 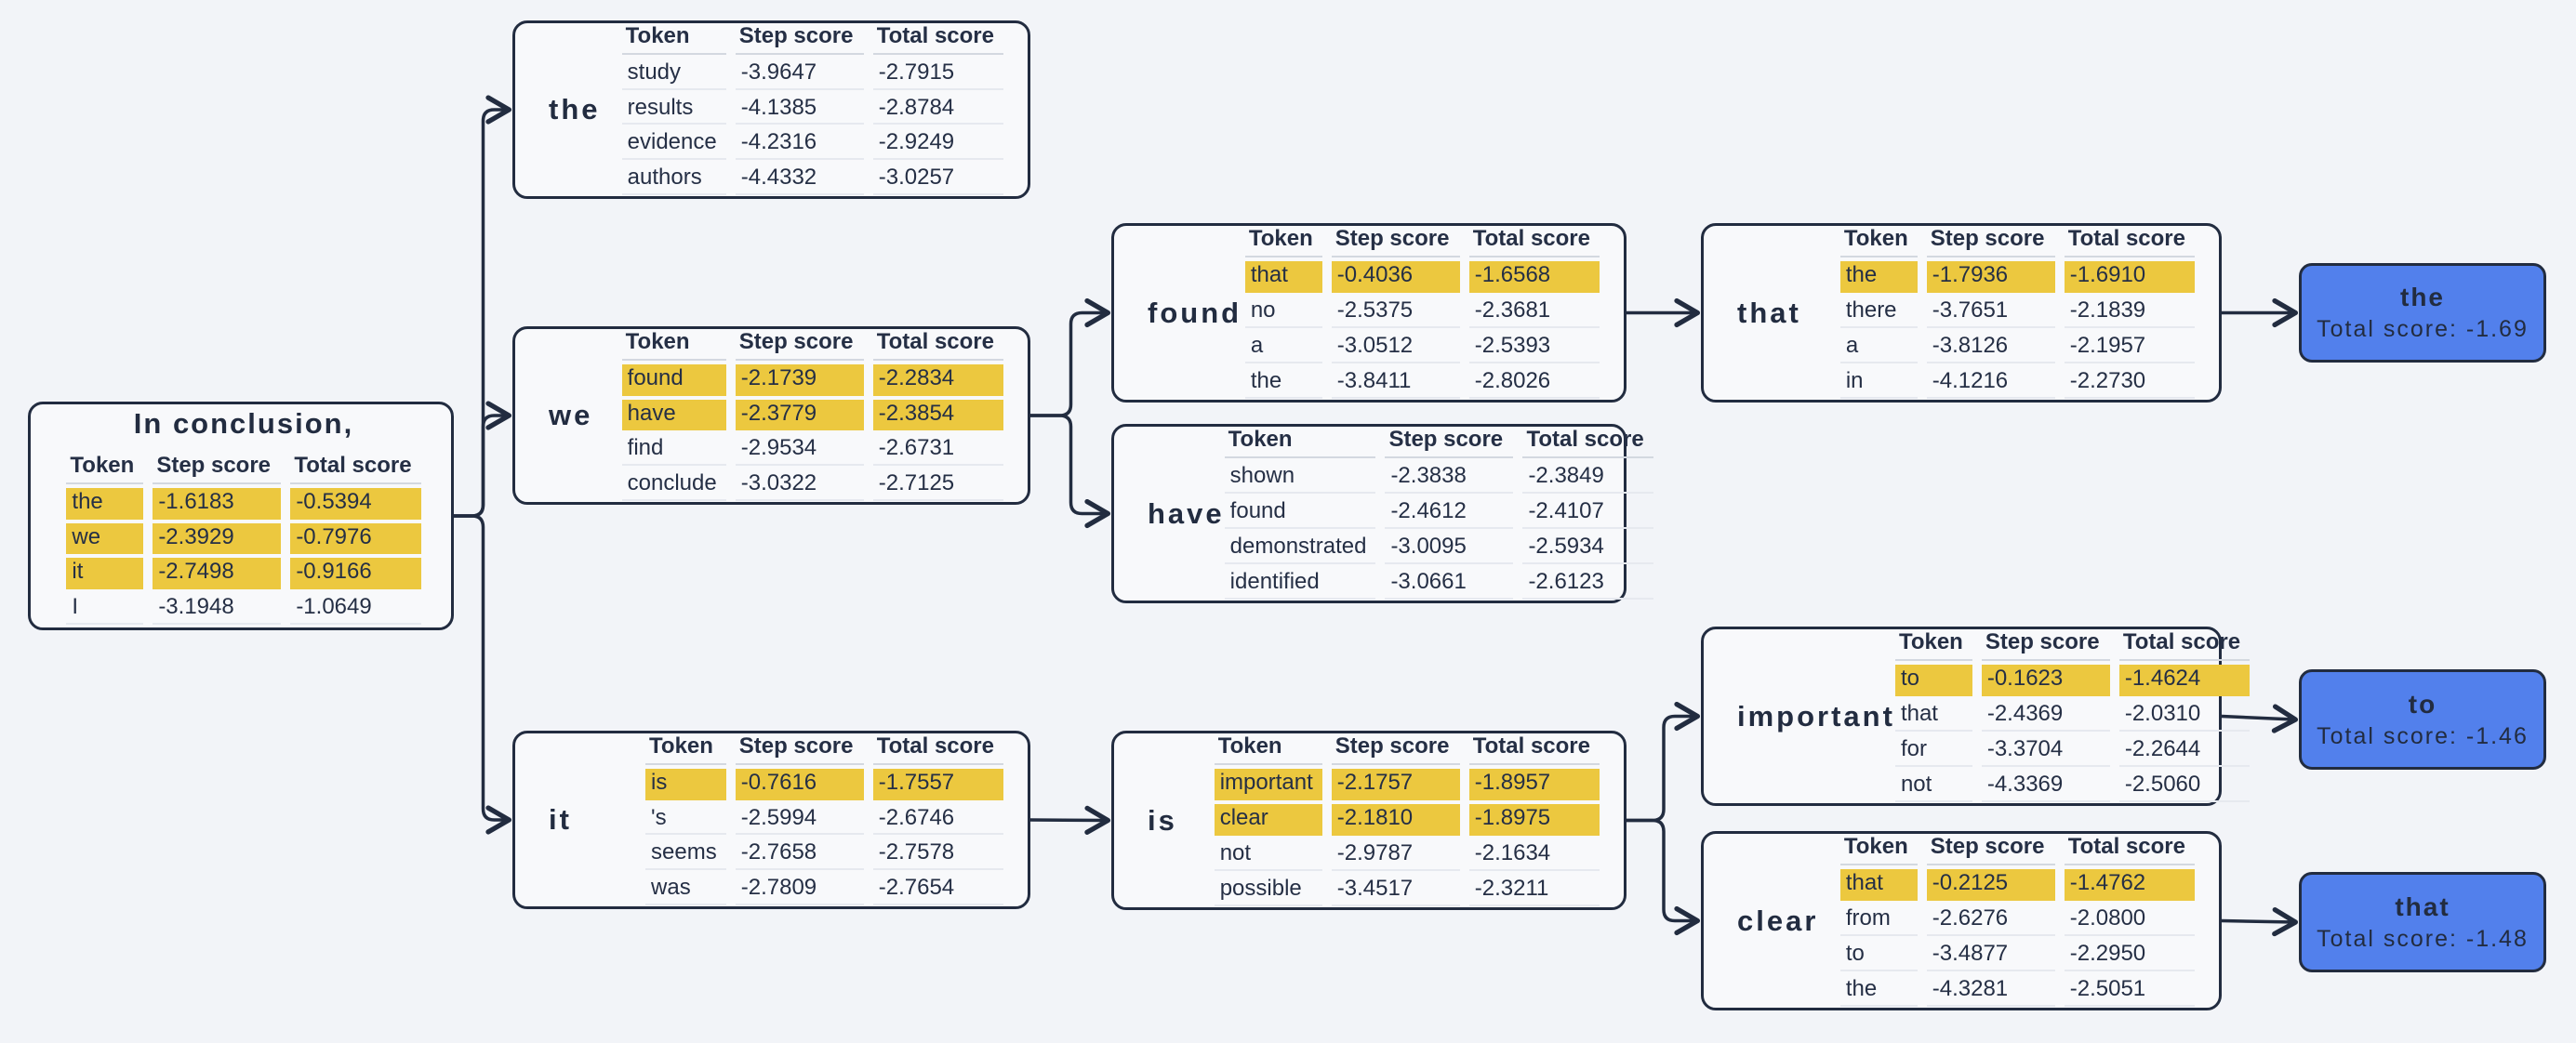 I want to click on step-score-cell: -4.1216, so click(x=1990, y=383).